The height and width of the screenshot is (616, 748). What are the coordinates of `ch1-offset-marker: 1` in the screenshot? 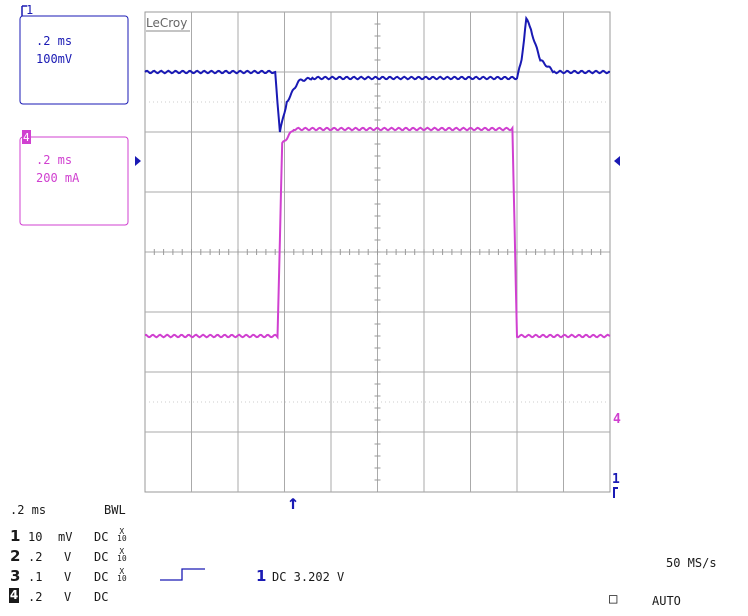 It's located at (616, 479).